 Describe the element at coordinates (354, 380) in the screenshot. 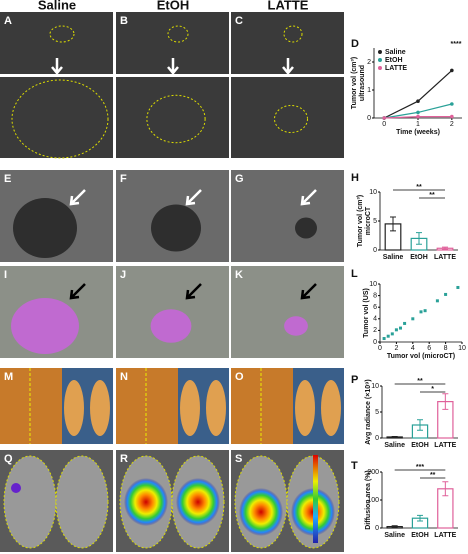

I see `panel-label: P` at that location.